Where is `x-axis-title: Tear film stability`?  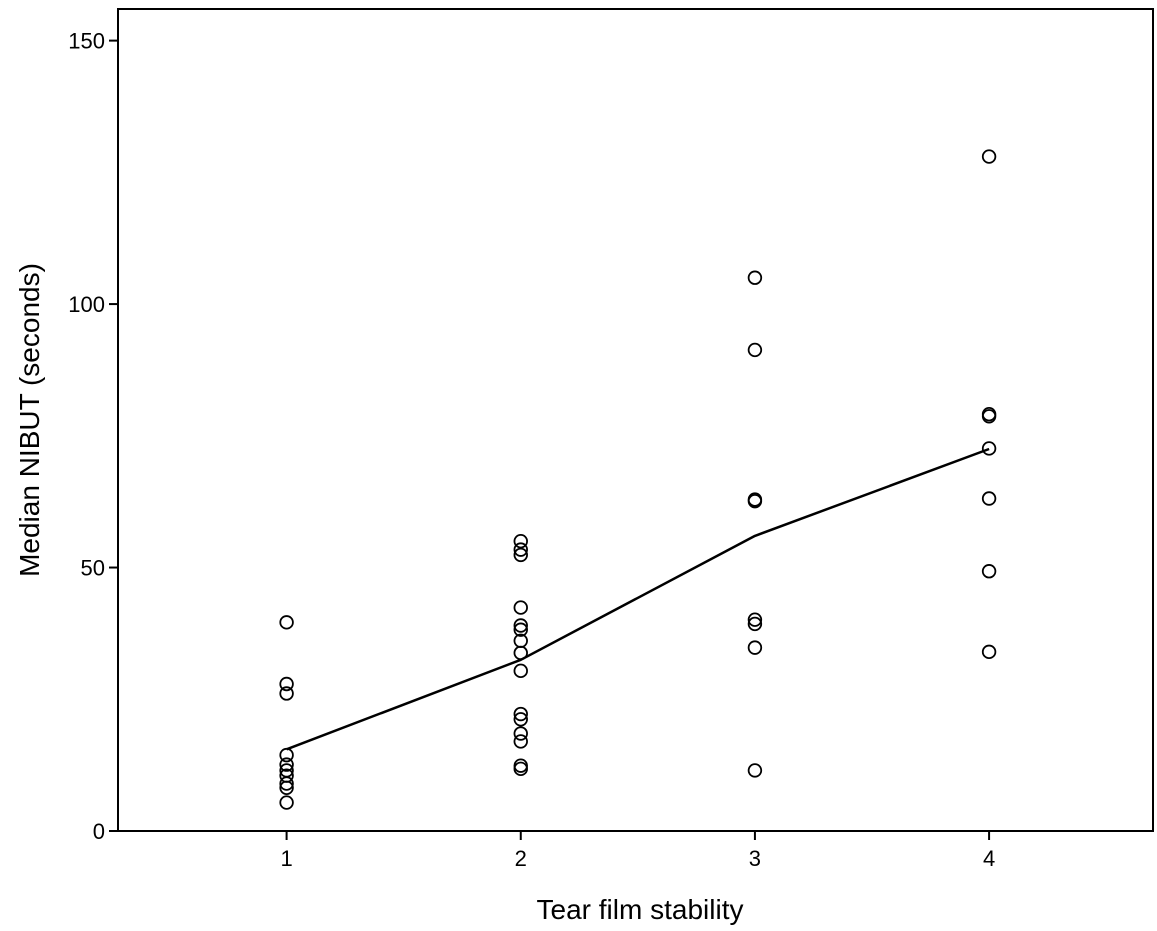 x-axis-title: Tear film stability is located at coordinates (640, 909).